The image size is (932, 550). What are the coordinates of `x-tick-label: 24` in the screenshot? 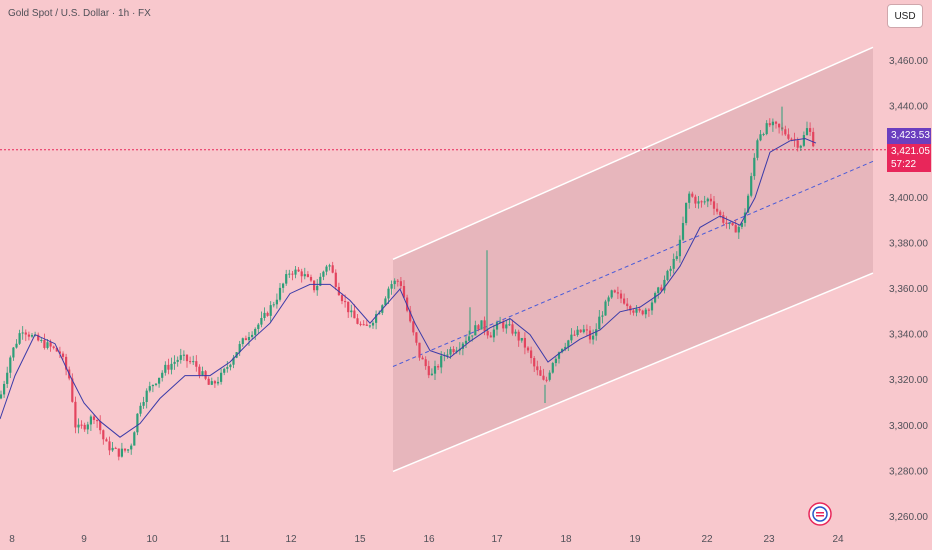 It's located at (838, 539).